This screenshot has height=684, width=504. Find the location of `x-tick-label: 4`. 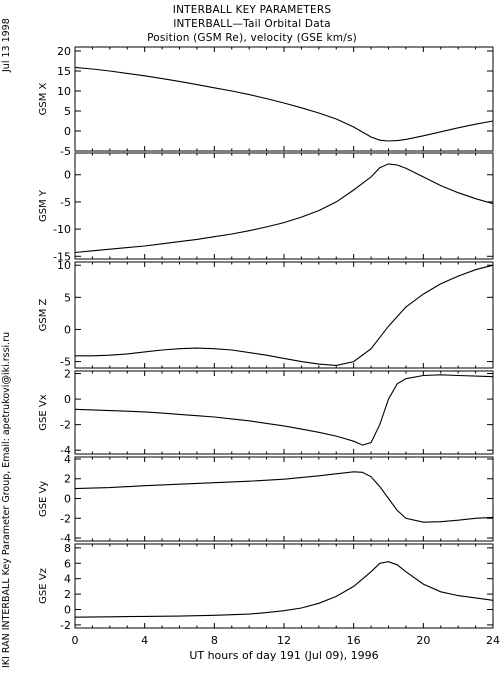

x-tick-label: 4 is located at coordinates (144, 640).